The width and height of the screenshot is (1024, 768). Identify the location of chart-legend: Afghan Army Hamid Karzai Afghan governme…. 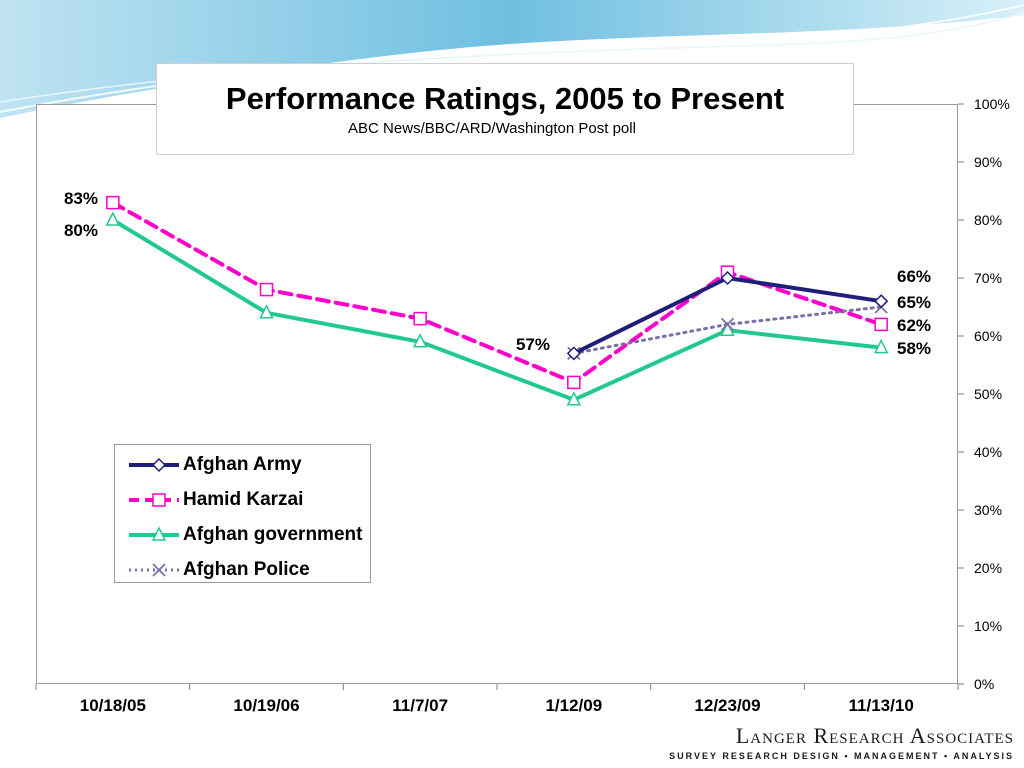
(242, 513).